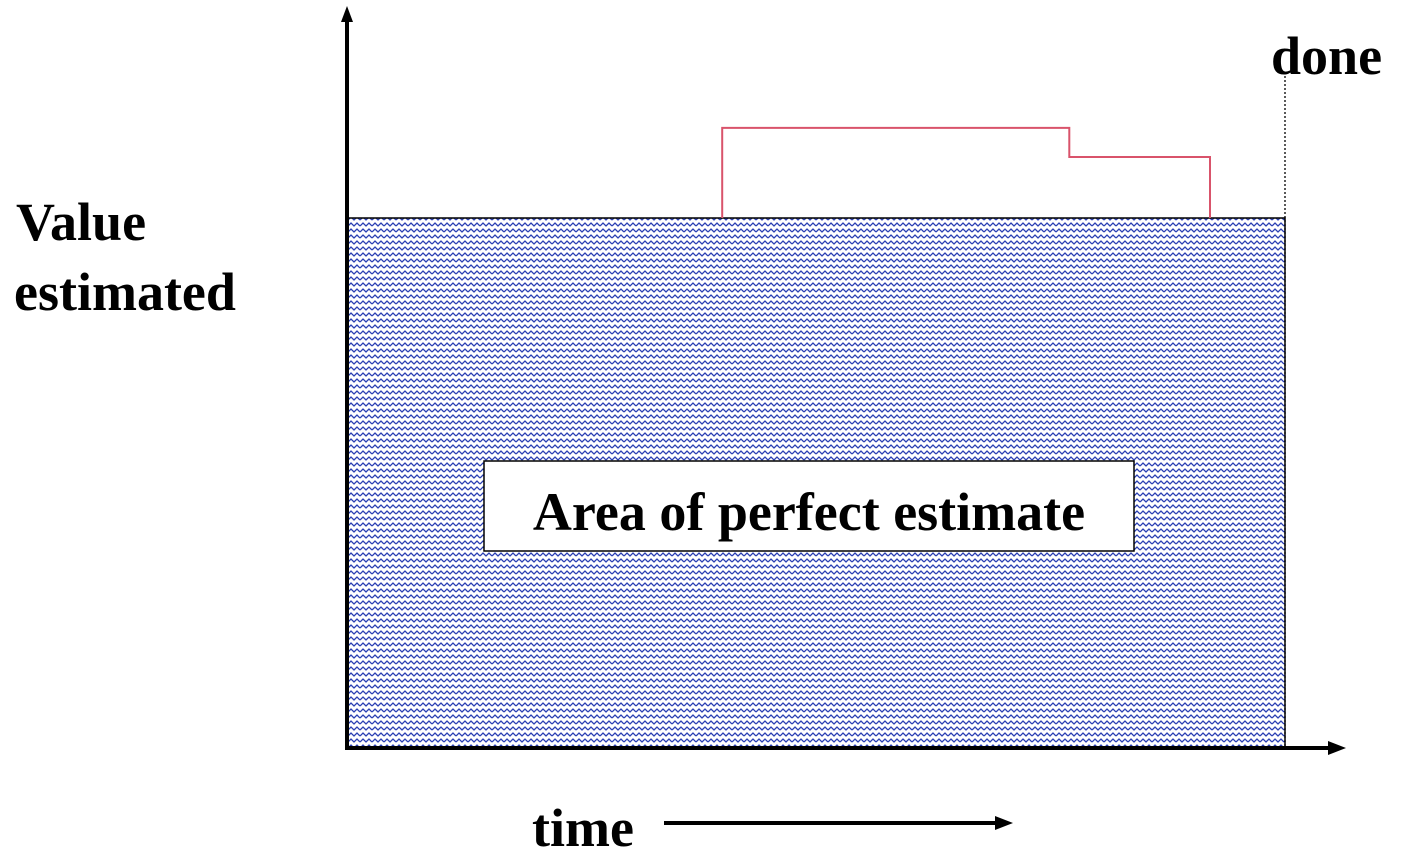  What do you see at coordinates (81, 222) in the screenshot?
I see `y-axis-label-line1: Value` at bounding box center [81, 222].